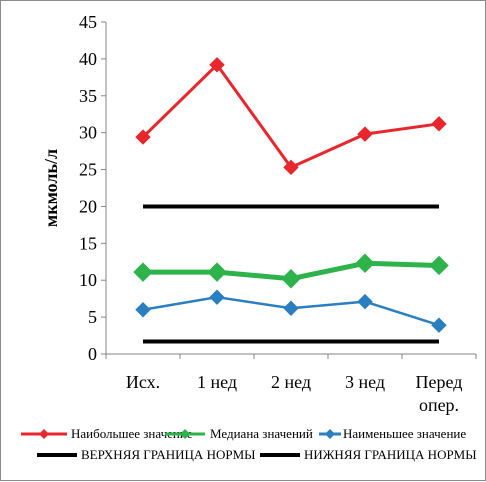  Describe the element at coordinates (291, 382) in the screenshot. I see `x-tick-label: 2 нед` at that location.